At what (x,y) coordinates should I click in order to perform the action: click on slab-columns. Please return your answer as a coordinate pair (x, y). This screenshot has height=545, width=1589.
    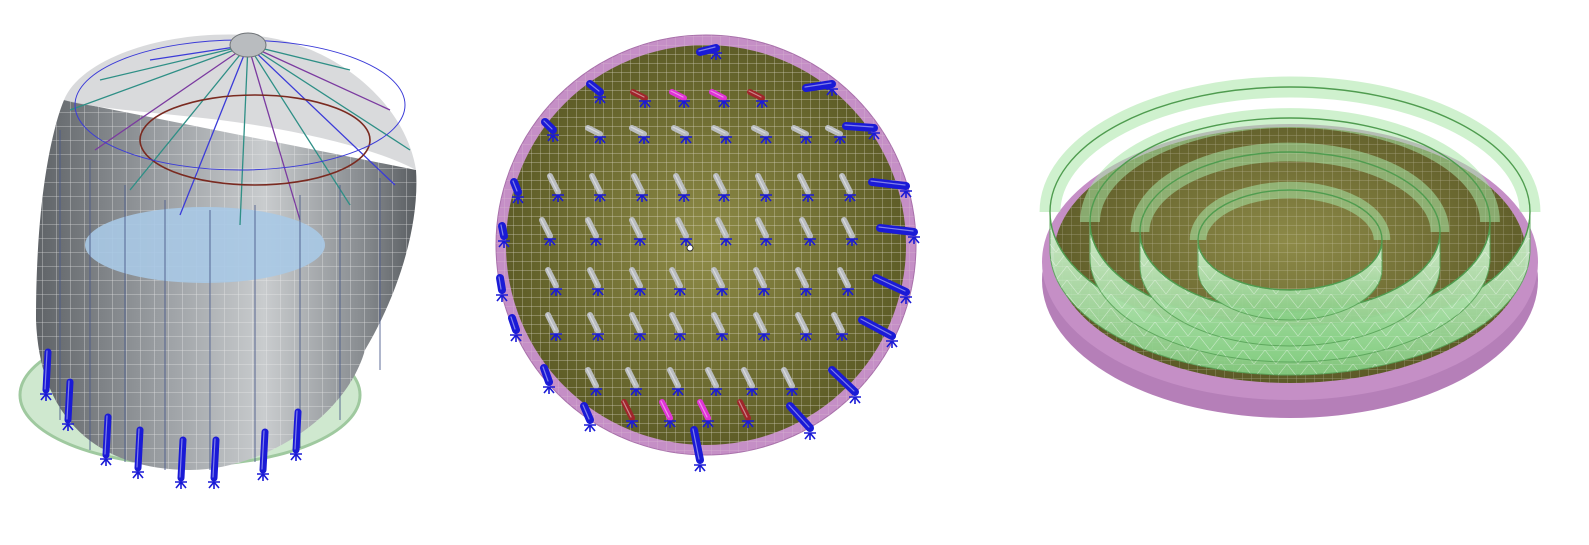
    Looking at the image, I should click on (698, 258).